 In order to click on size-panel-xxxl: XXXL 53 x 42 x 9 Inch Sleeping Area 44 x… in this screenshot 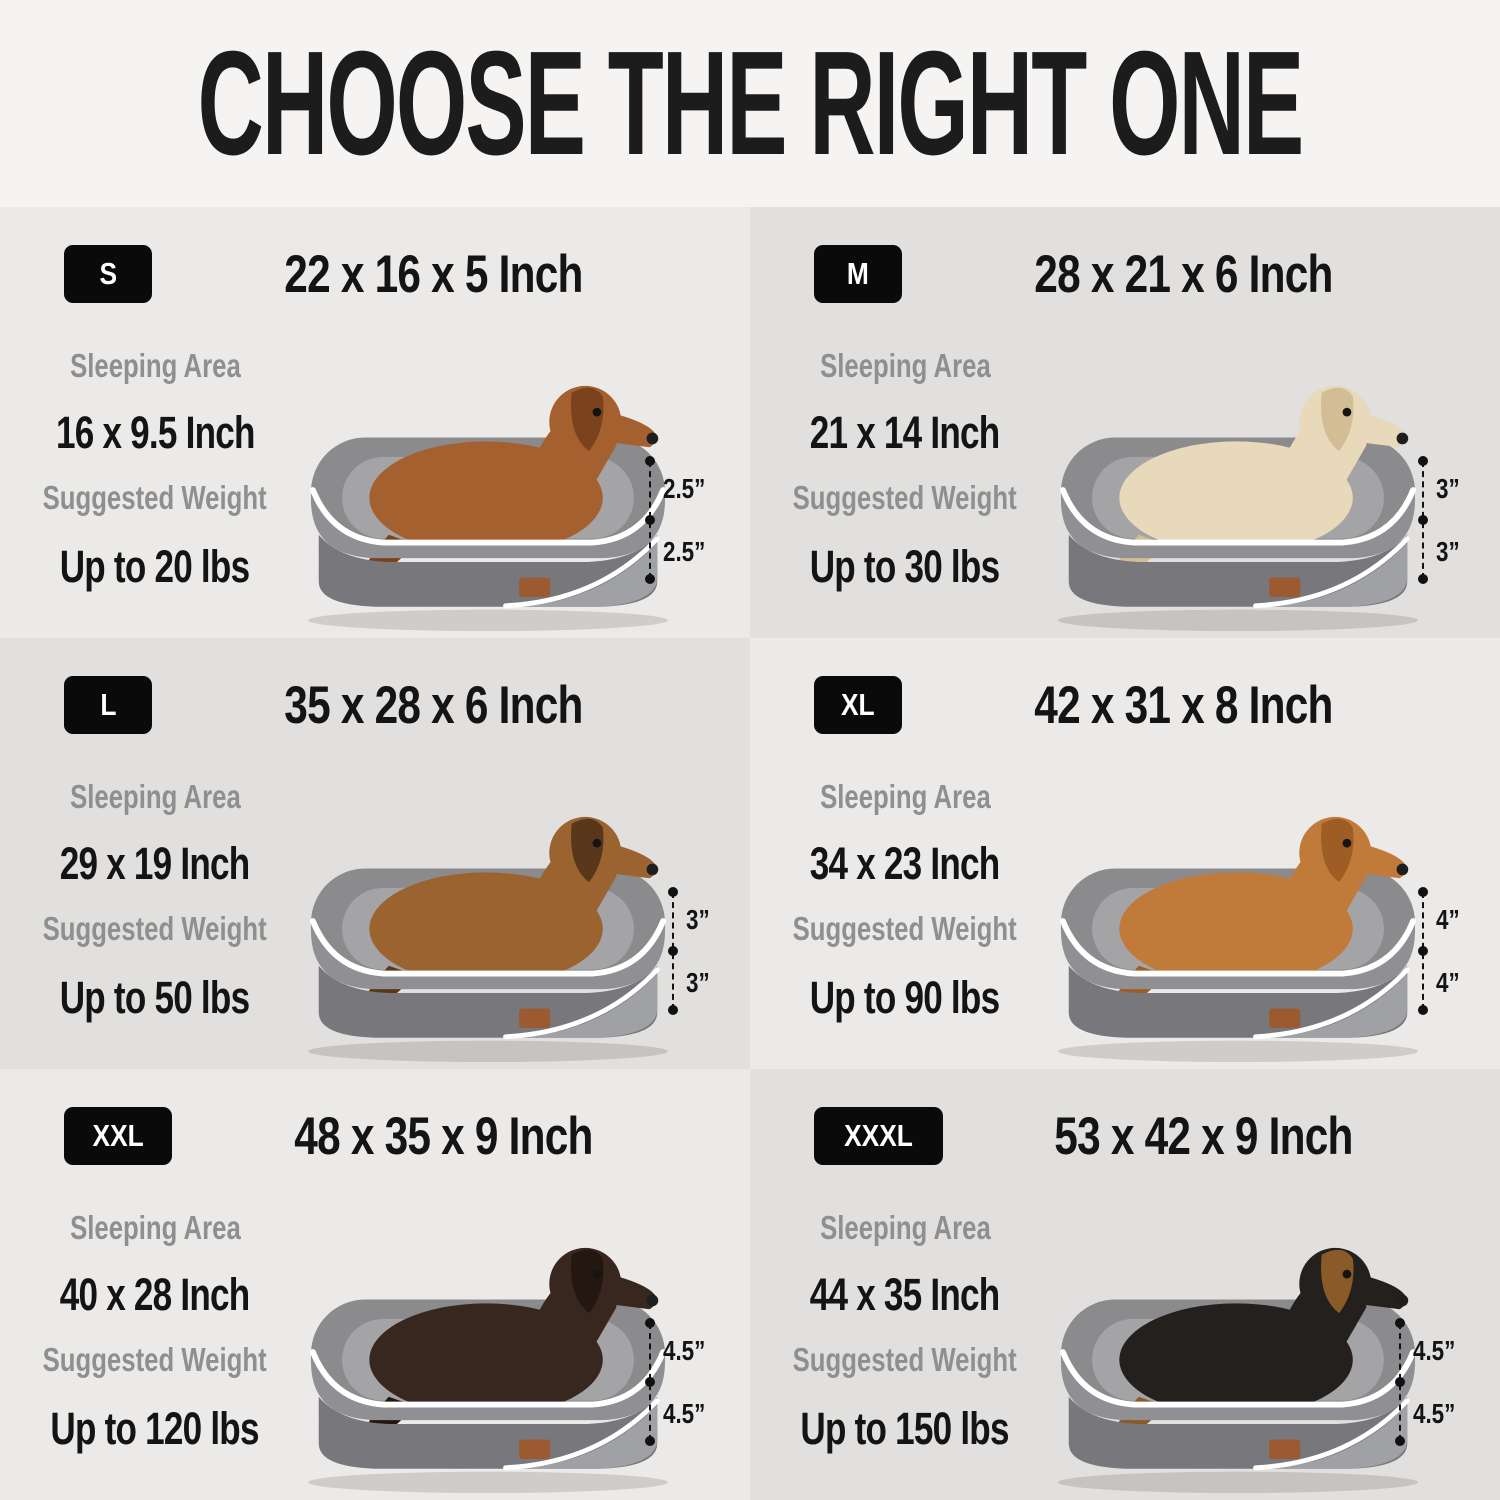, I will do `click(1125, 1284)`.